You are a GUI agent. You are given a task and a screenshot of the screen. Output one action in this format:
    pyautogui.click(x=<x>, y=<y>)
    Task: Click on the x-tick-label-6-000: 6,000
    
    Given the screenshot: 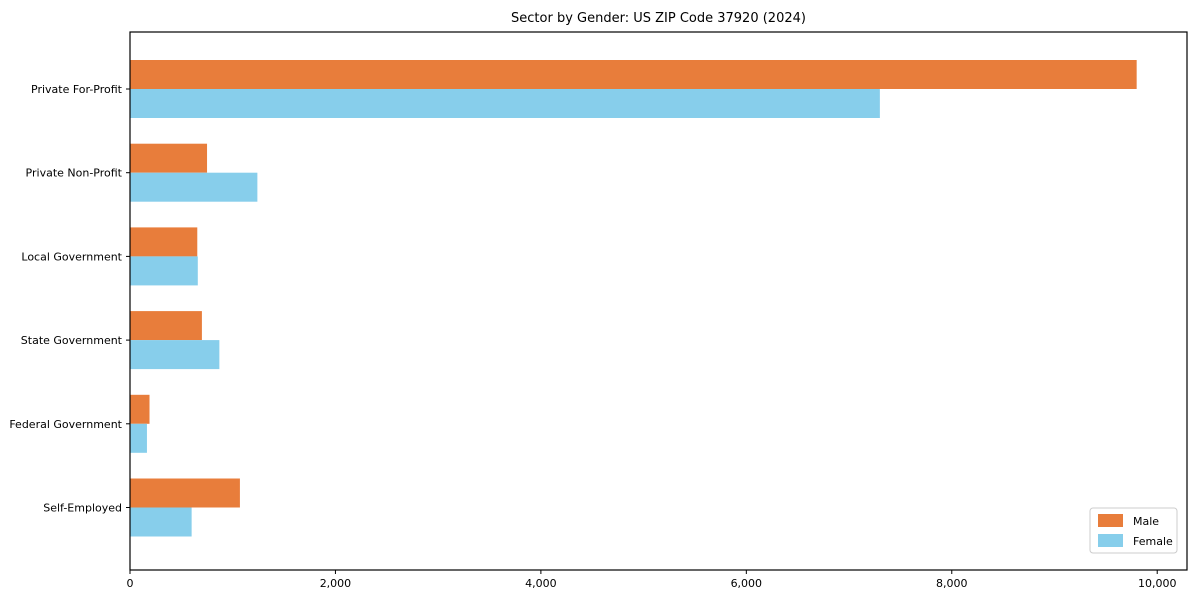 What is the action you would take?
    pyautogui.click(x=747, y=583)
    